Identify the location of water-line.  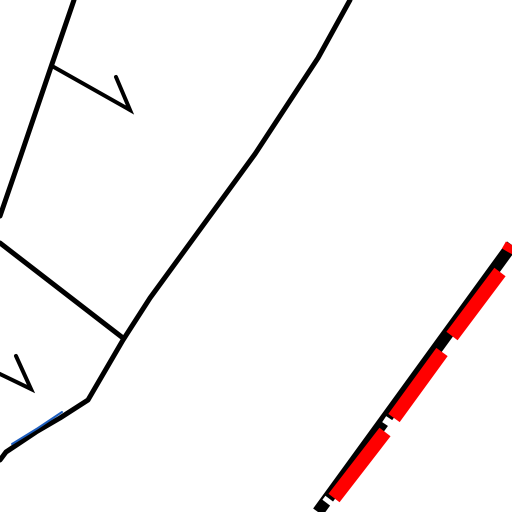
(37, 428).